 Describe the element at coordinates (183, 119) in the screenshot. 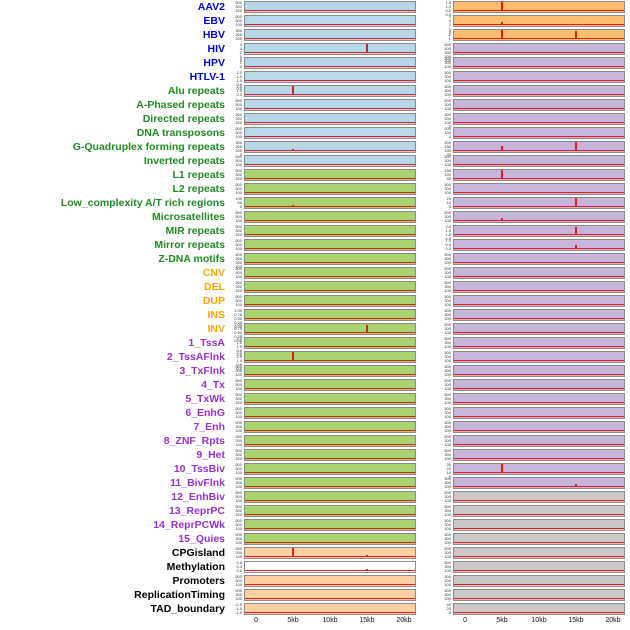

I see `track-label: Directed repeats` at that location.